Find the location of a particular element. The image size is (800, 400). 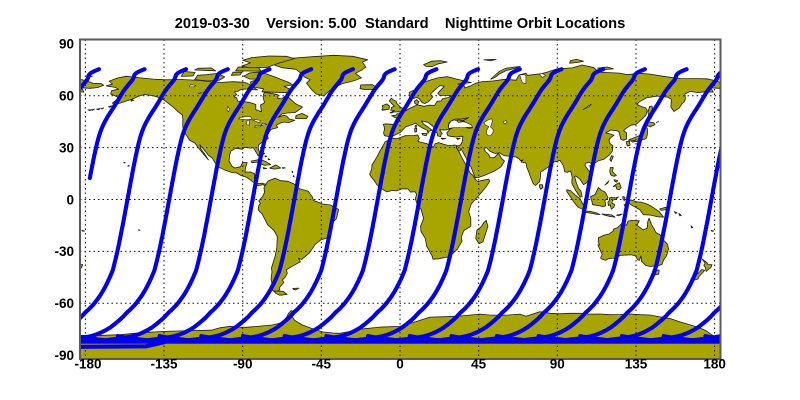

svg-text: 30 is located at coordinates (66, 147).